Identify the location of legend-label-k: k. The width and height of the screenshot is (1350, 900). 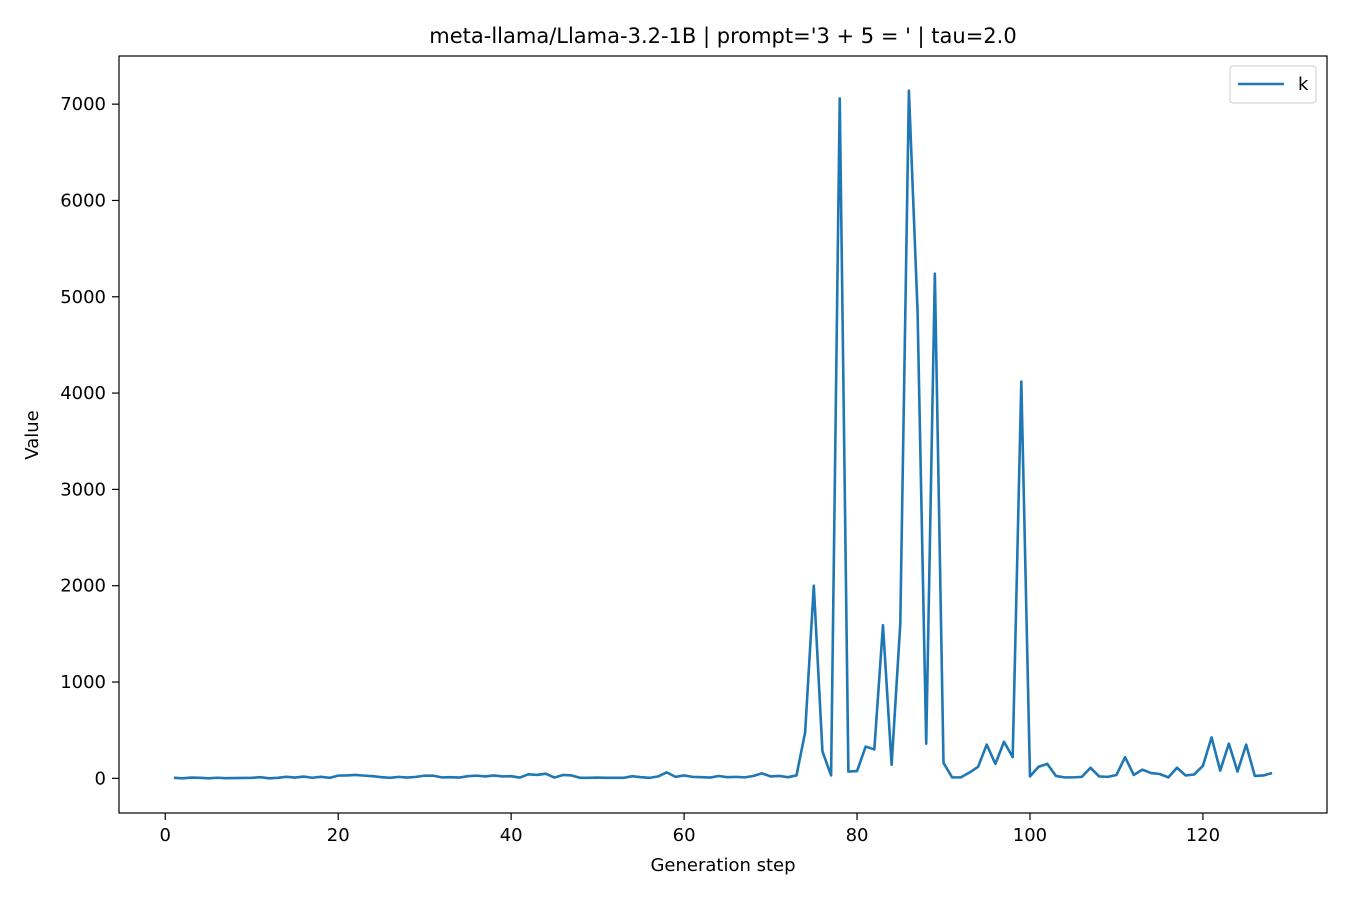
(1303, 84).